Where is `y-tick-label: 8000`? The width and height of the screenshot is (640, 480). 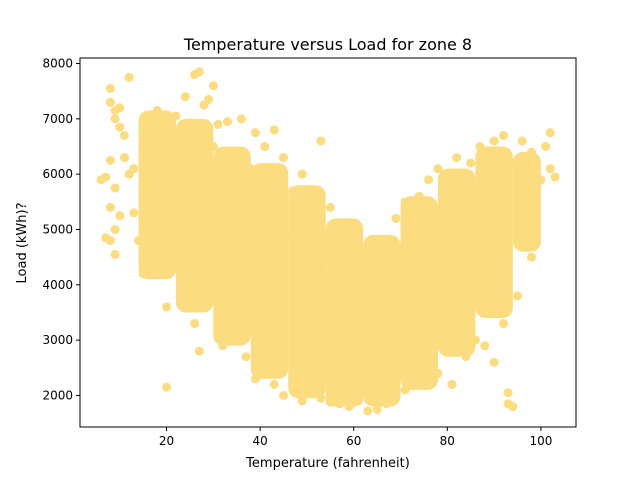 y-tick-label: 8000 is located at coordinates (57, 64).